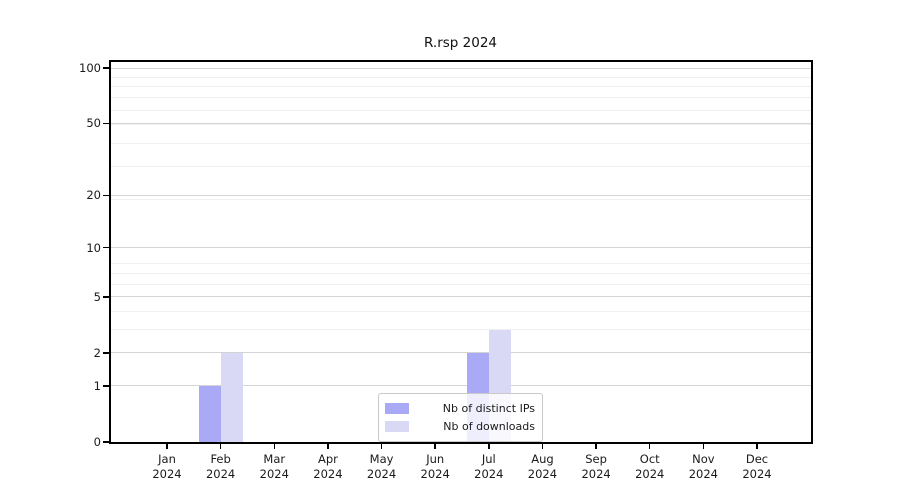 The height and width of the screenshot is (500, 900). I want to click on x-tick-label: Jan 2024, so click(167, 467).